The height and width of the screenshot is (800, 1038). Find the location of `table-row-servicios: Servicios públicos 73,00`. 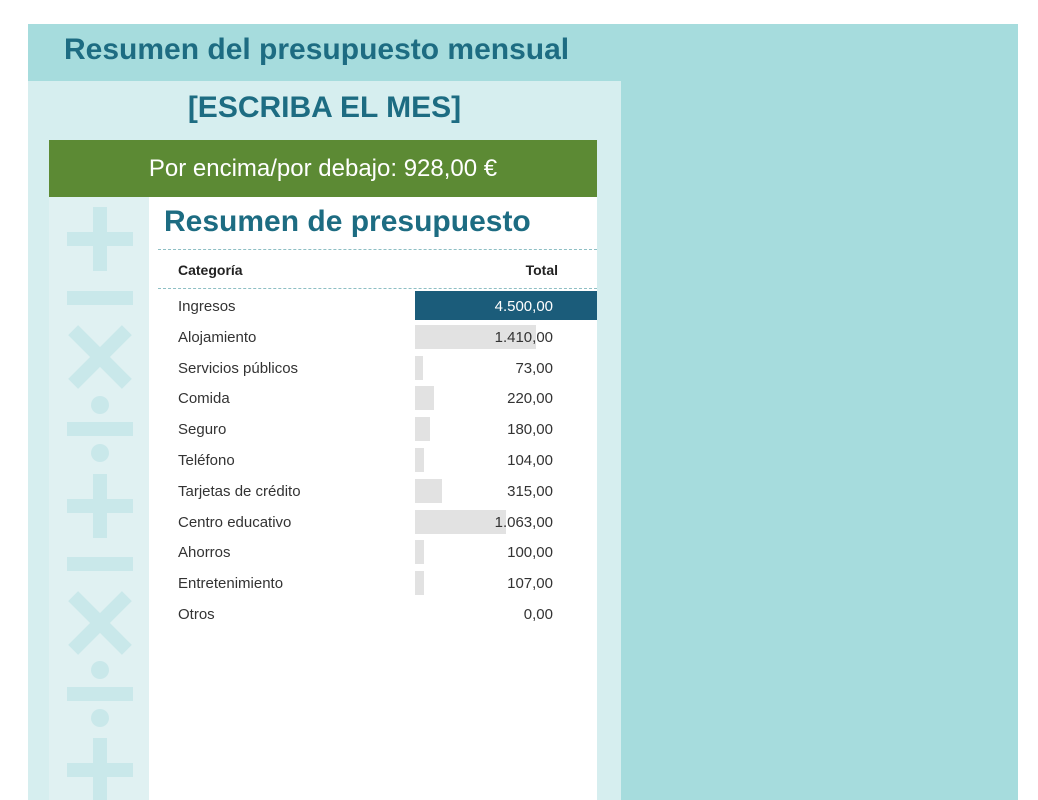

table-row-servicios: Servicios públicos 73,00 is located at coordinates (323, 368).